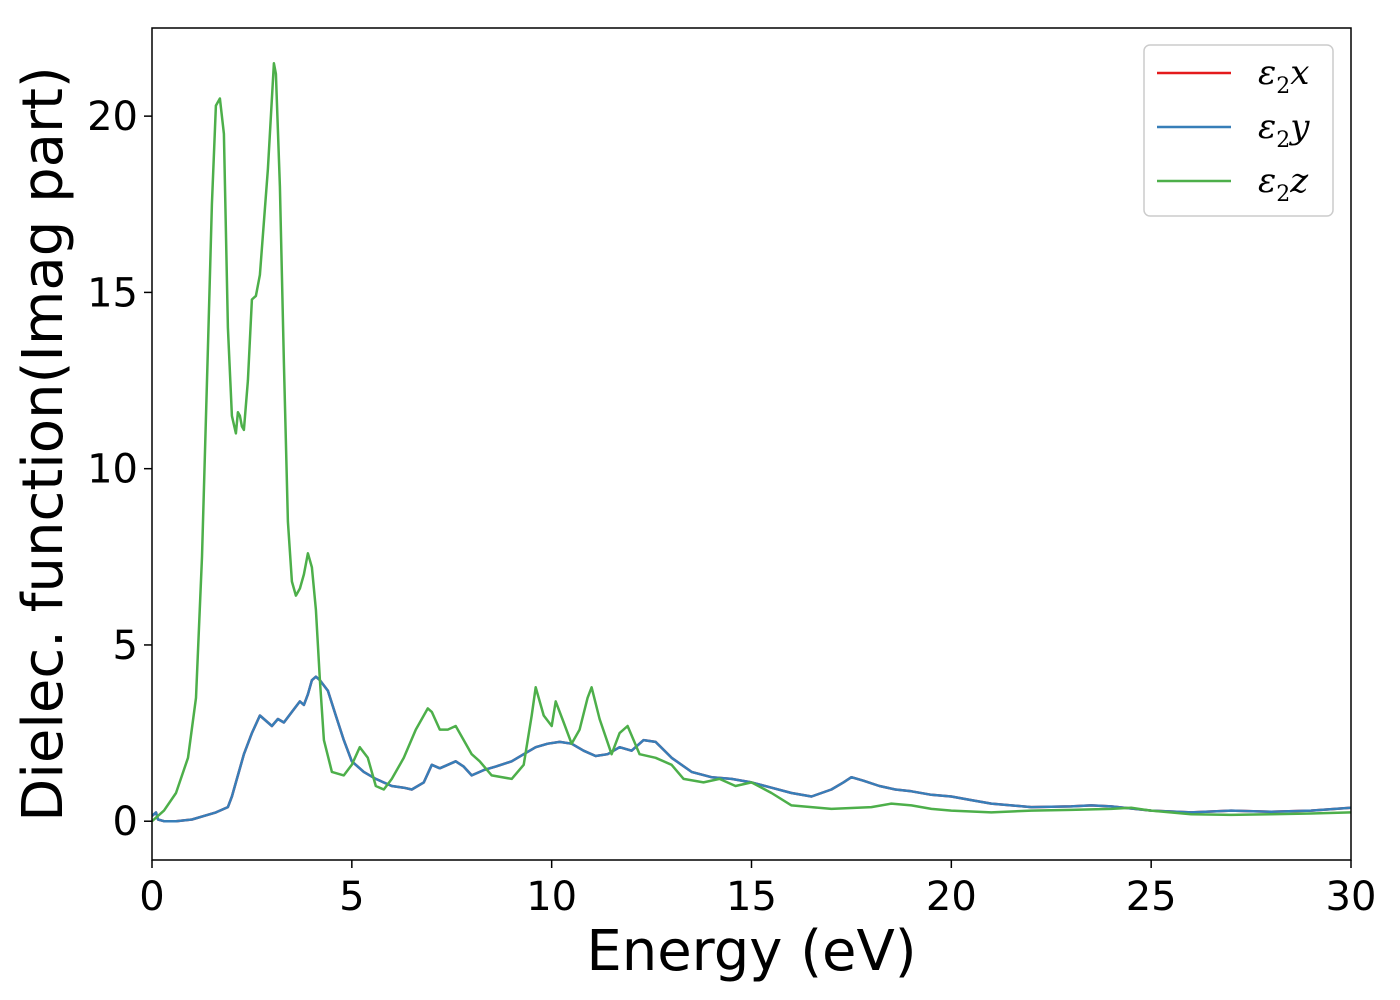 The image size is (1400, 1000). I want to click on series-line-y, so click(751, 749).